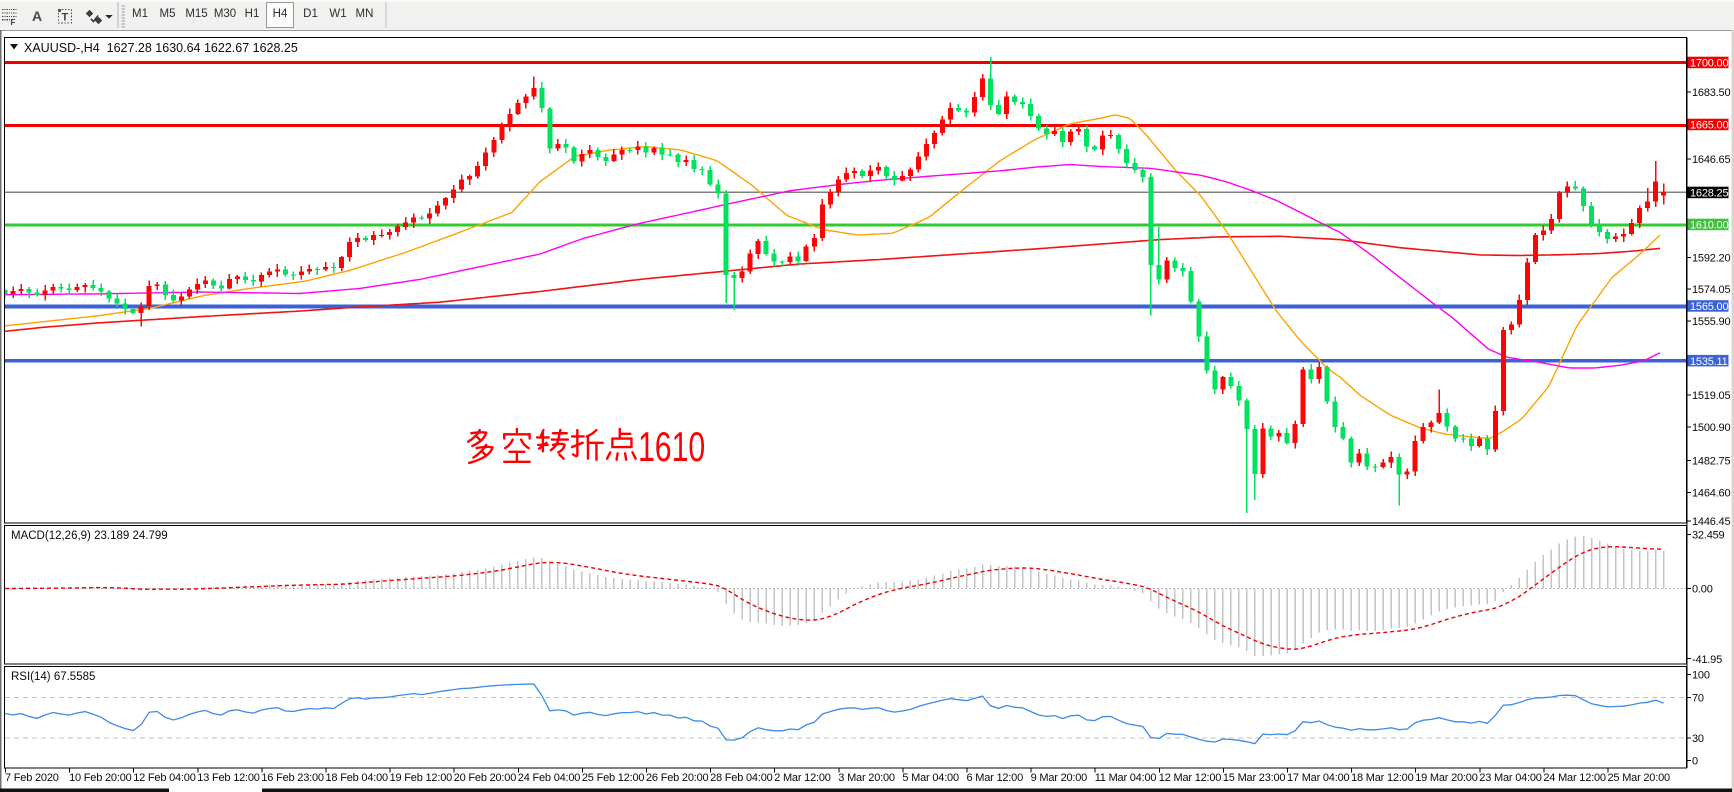 The width and height of the screenshot is (1734, 792). What do you see at coordinates (164, 778) in the screenshot?
I see `svg-text: 12 Feb 04:00` at bounding box center [164, 778].